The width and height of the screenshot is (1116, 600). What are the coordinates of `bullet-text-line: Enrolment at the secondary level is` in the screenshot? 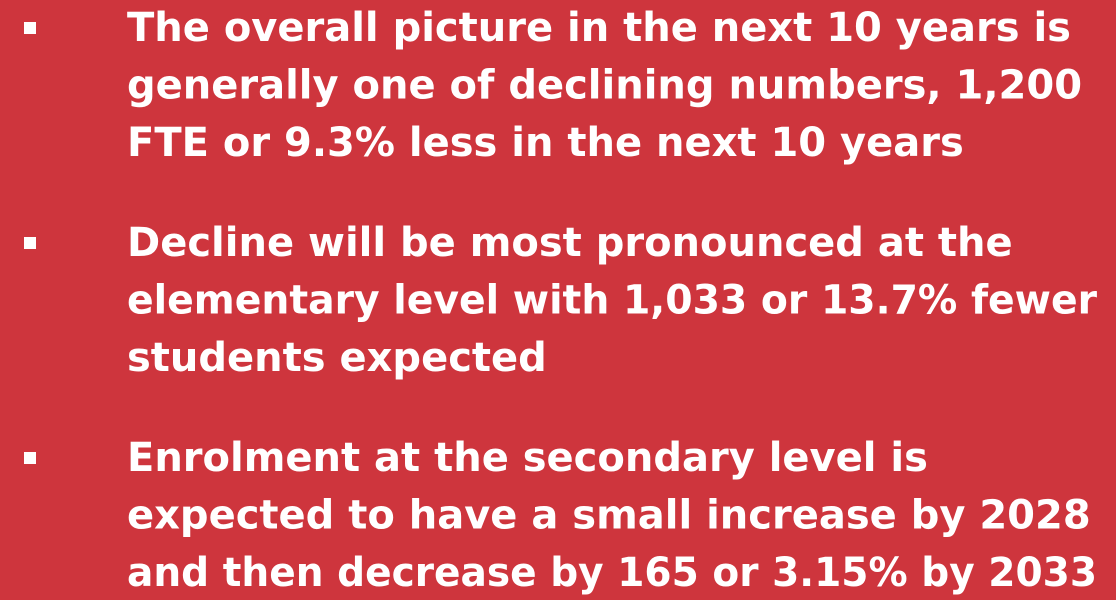 It's located at (527, 458).